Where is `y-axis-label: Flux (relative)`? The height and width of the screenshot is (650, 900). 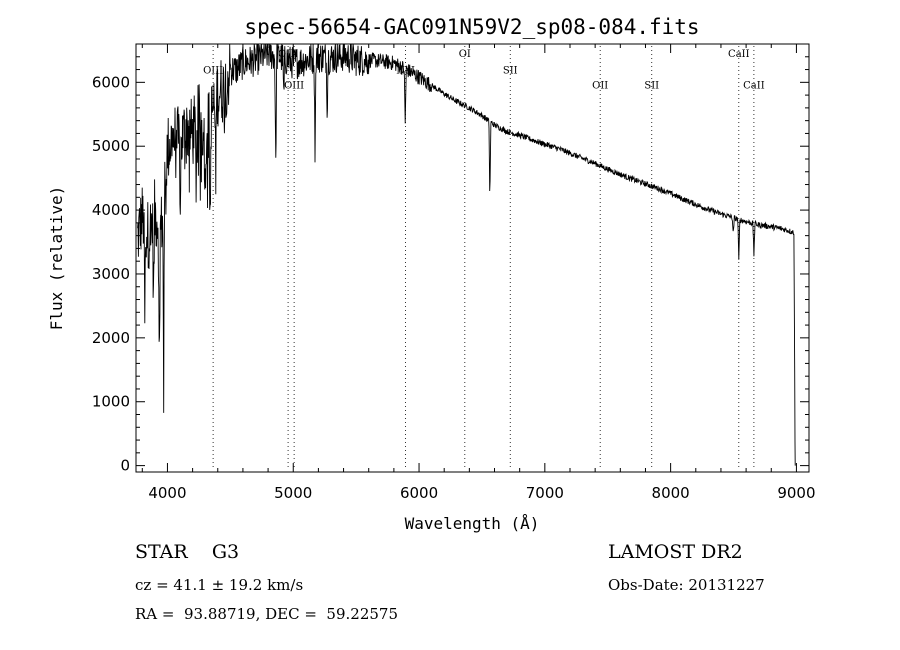
y-axis-label: Flux (relative) is located at coordinates (56, 258).